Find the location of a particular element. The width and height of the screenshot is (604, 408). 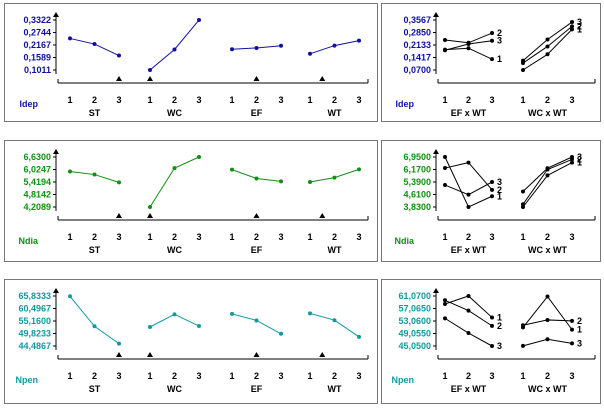

factor-label: ST is located at coordinates (95, 389).